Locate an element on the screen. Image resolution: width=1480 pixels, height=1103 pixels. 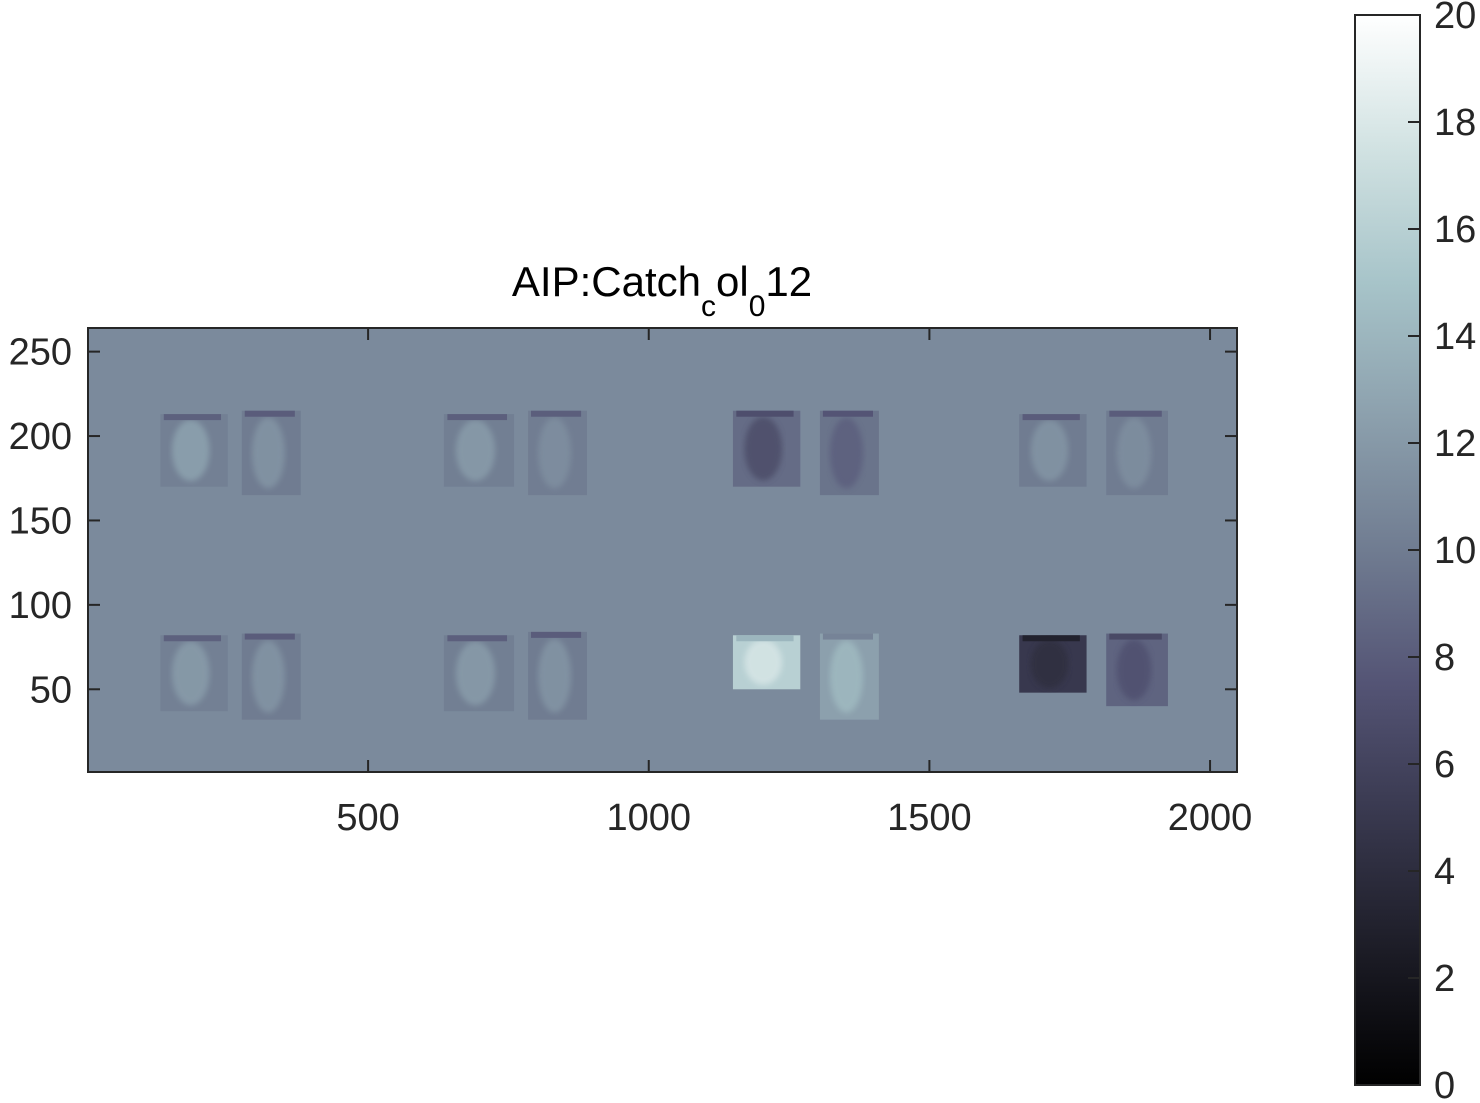
colorbar-tick-label: 4 is located at coordinates (1444, 872).